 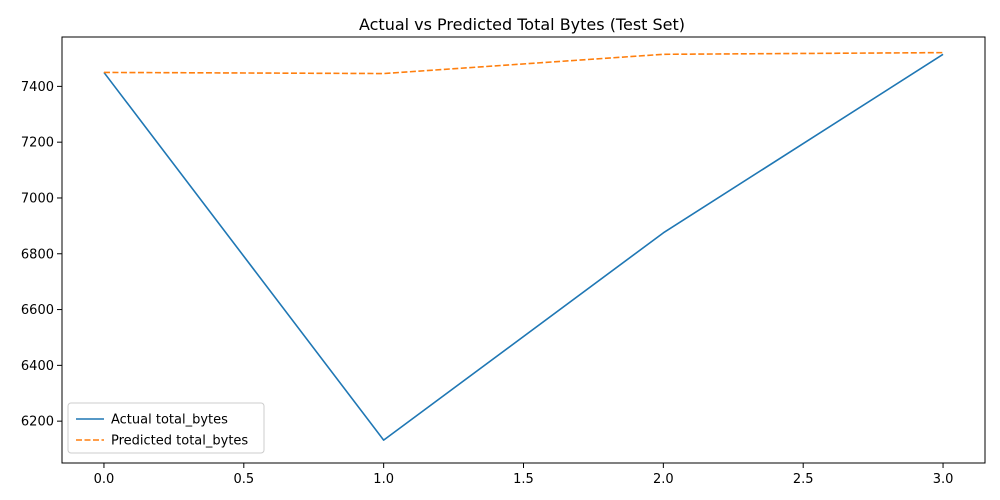 What do you see at coordinates (37, 198) in the screenshot?
I see `y-tick-label: 7000` at bounding box center [37, 198].